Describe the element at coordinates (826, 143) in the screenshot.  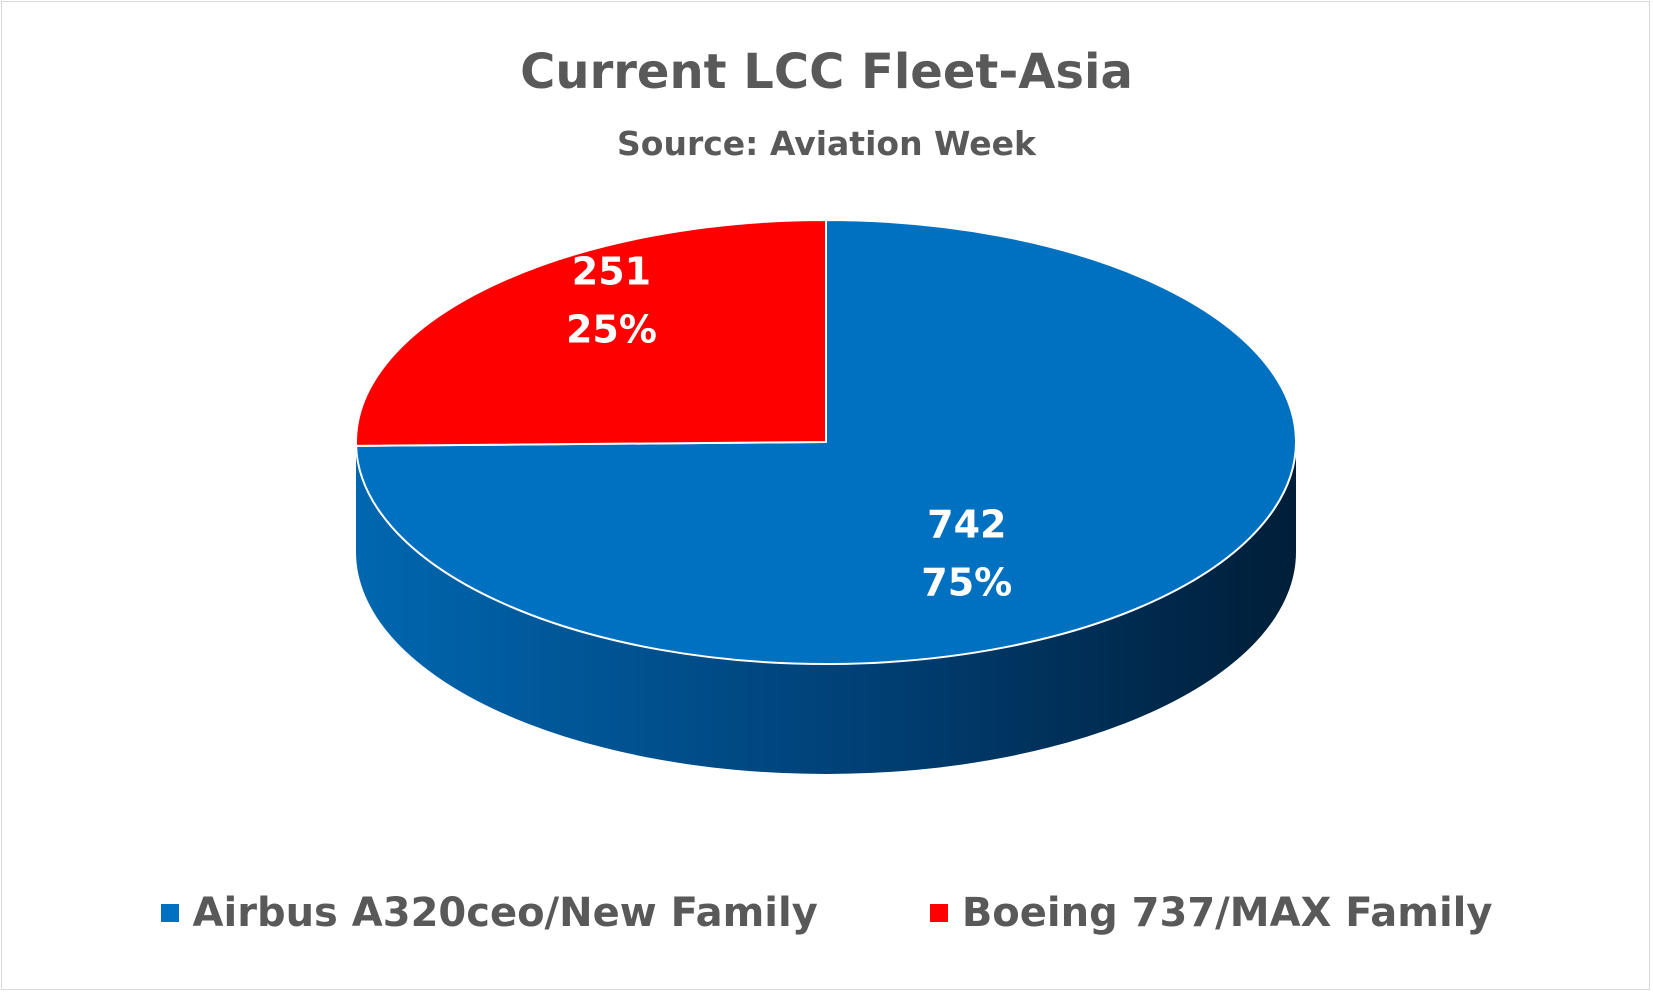
I see `chart-subtitle: Source: Aviation Week` at that location.